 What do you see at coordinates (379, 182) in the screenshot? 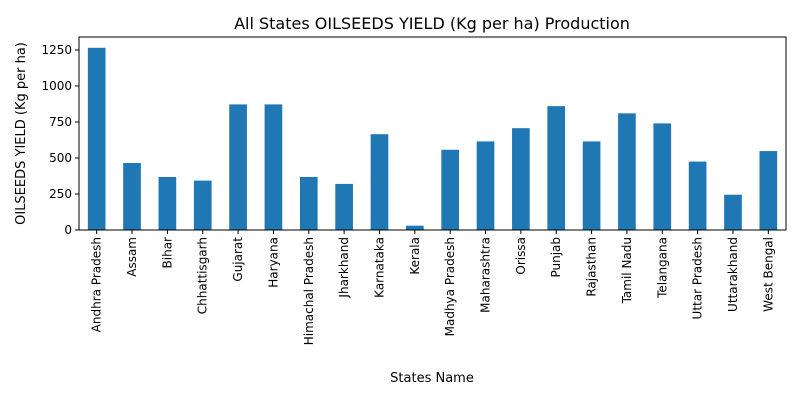
I see `bar-karnataka` at bounding box center [379, 182].